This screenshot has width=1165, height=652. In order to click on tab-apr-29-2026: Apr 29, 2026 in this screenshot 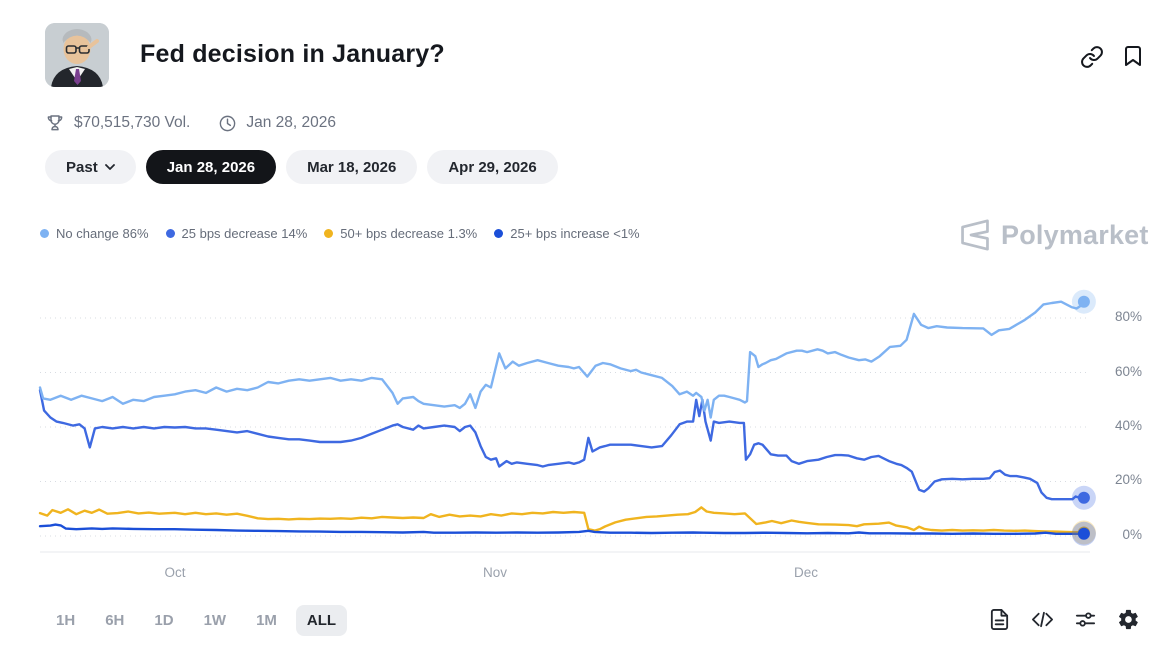, I will do `click(492, 167)`.